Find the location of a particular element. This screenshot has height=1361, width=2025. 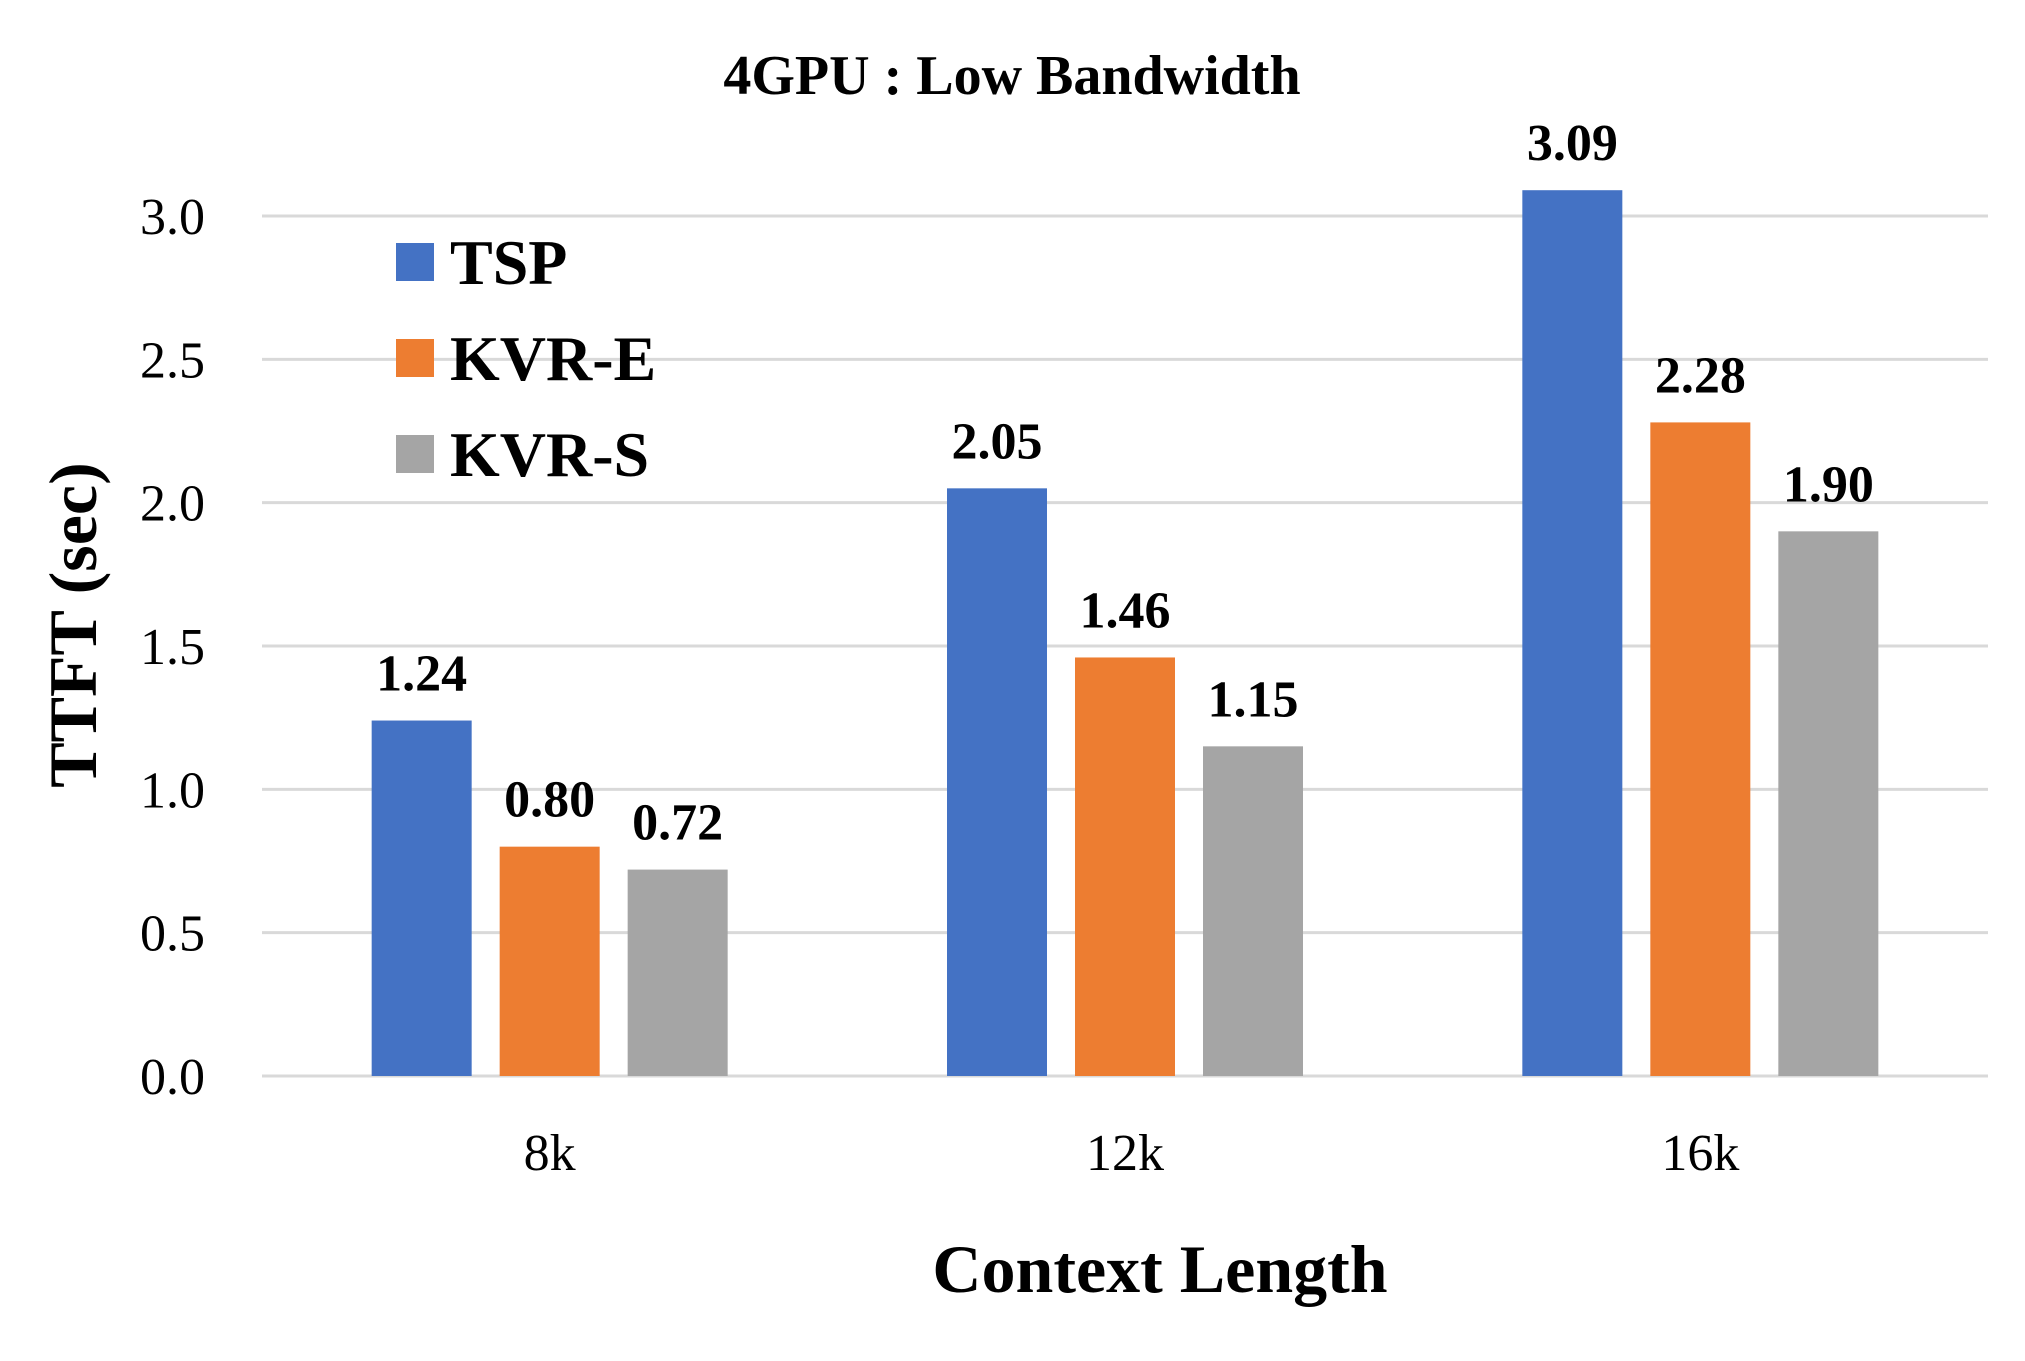

y-tick-label: 2.5 is located at coordinates (172, 360).